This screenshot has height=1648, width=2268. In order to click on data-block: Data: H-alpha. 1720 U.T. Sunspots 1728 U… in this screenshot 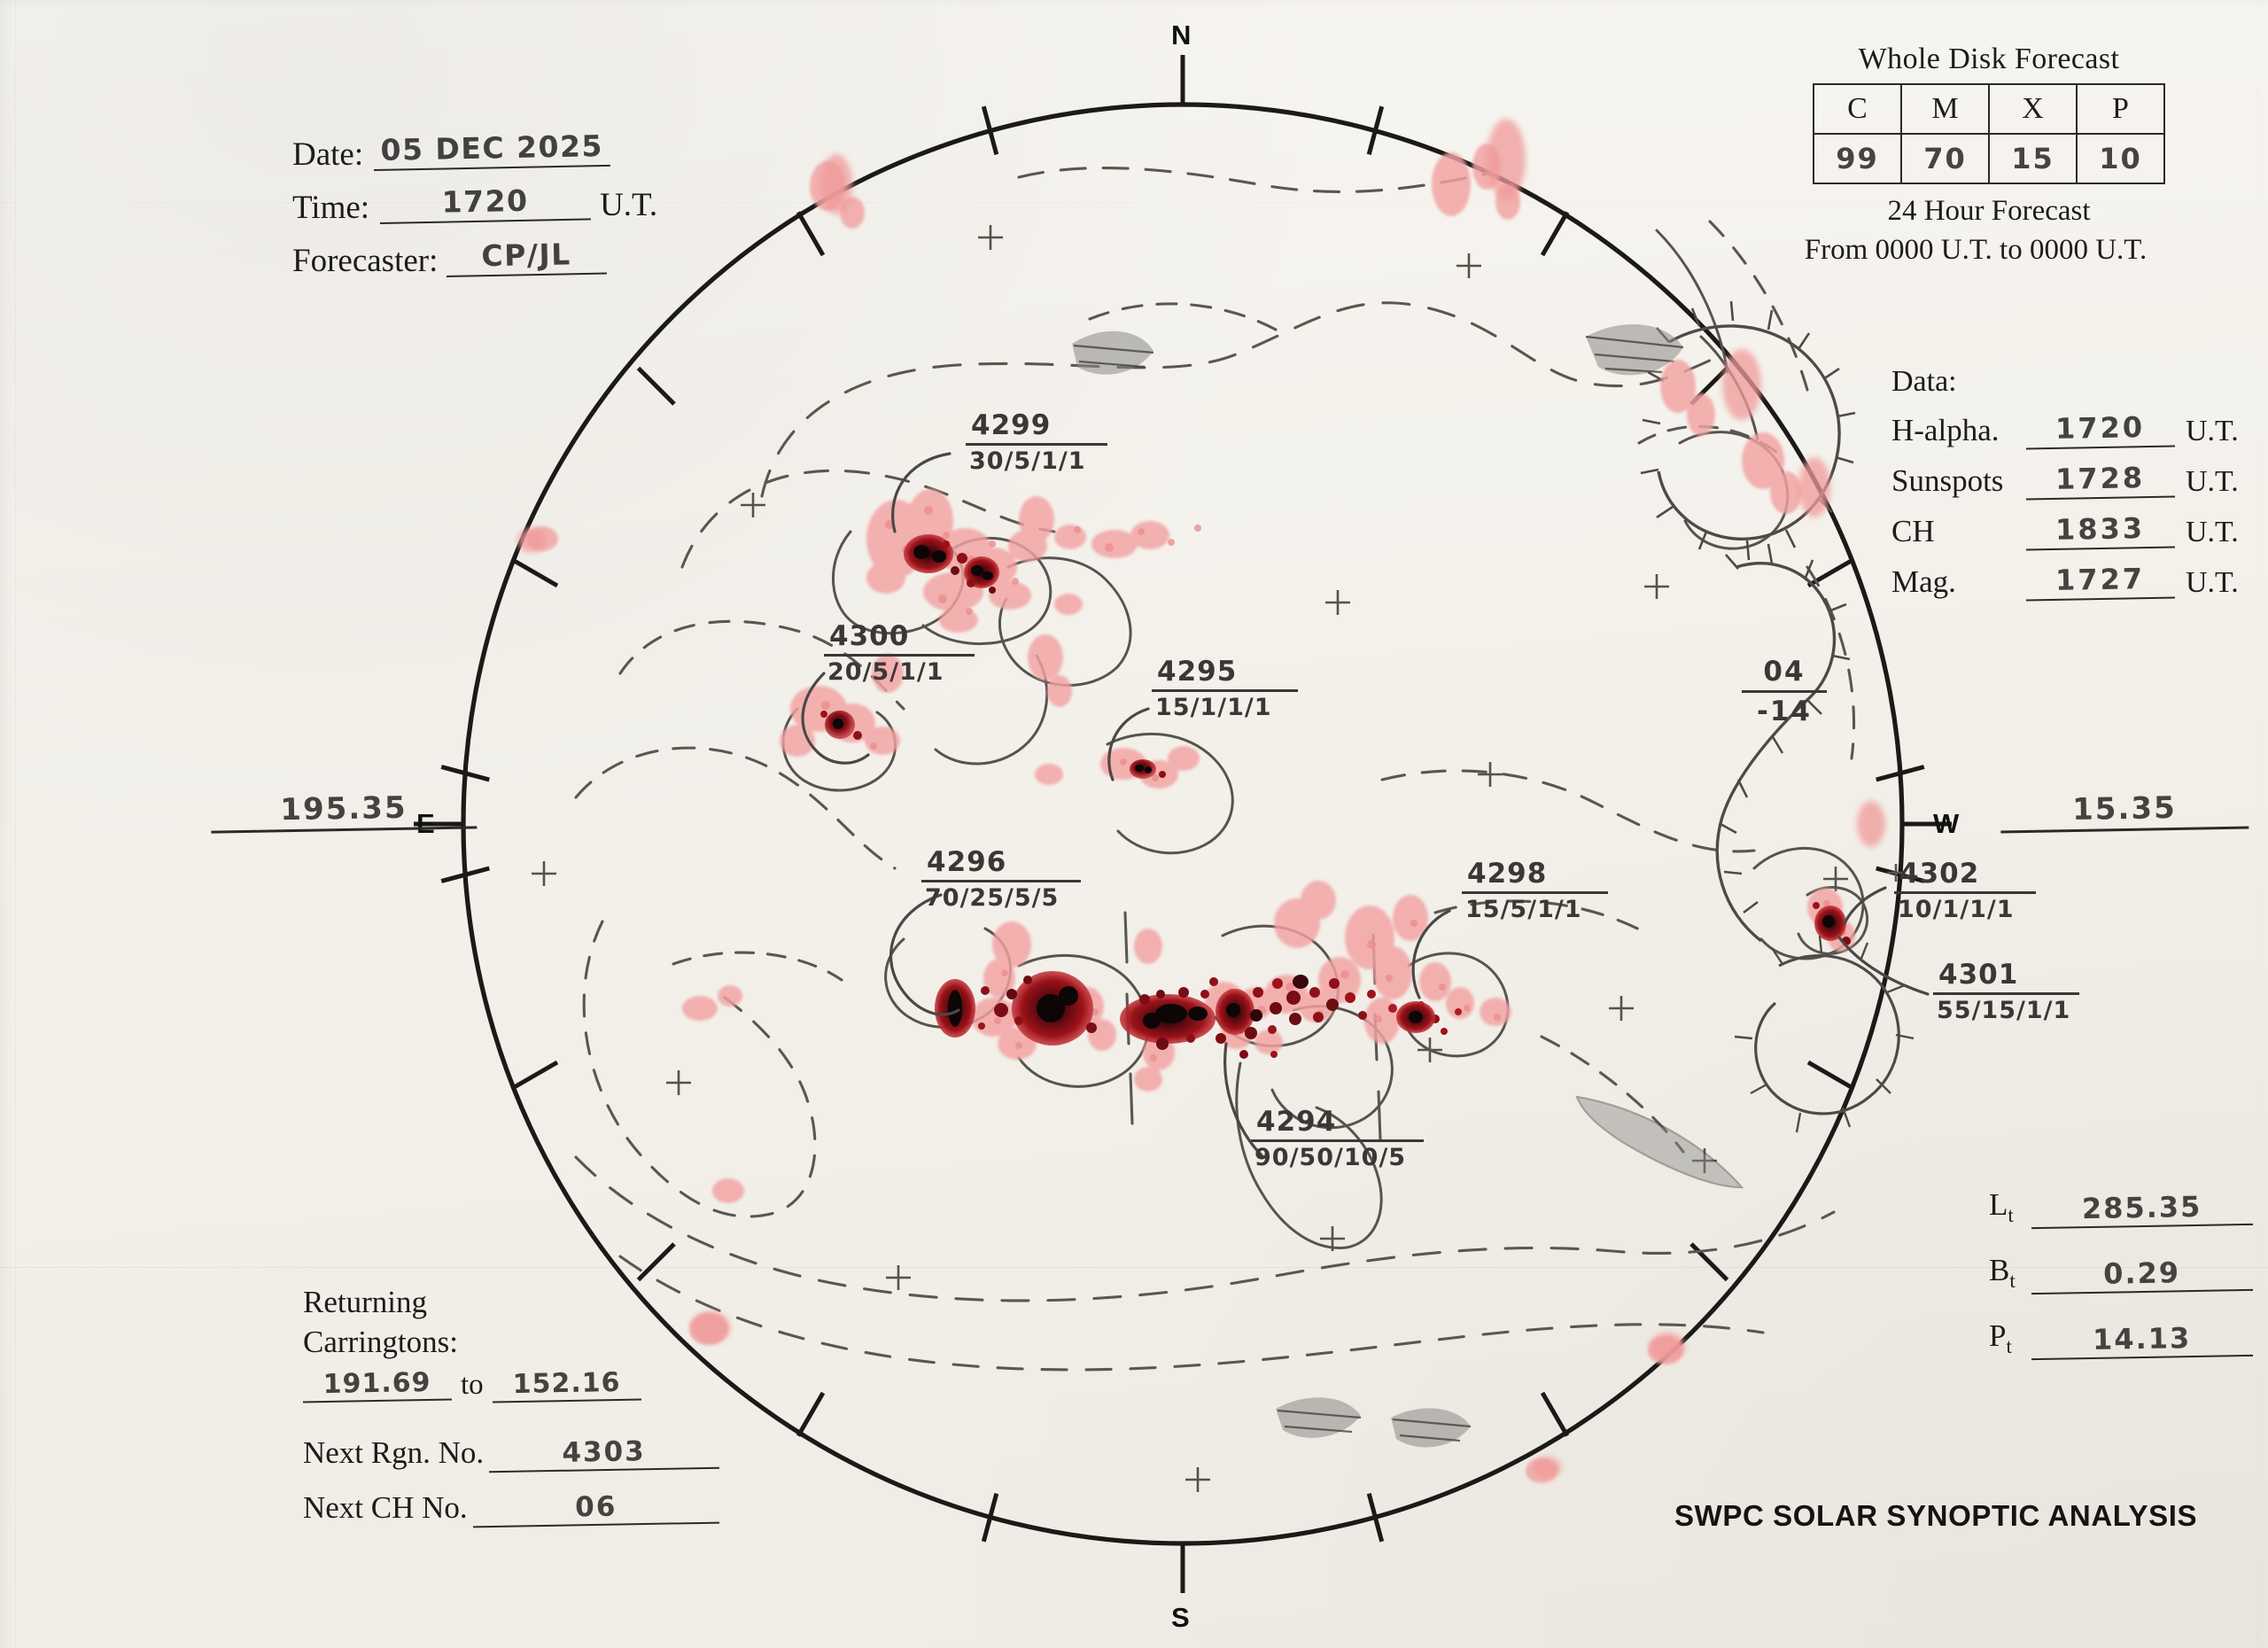, I will do `click(2077, 489)`.